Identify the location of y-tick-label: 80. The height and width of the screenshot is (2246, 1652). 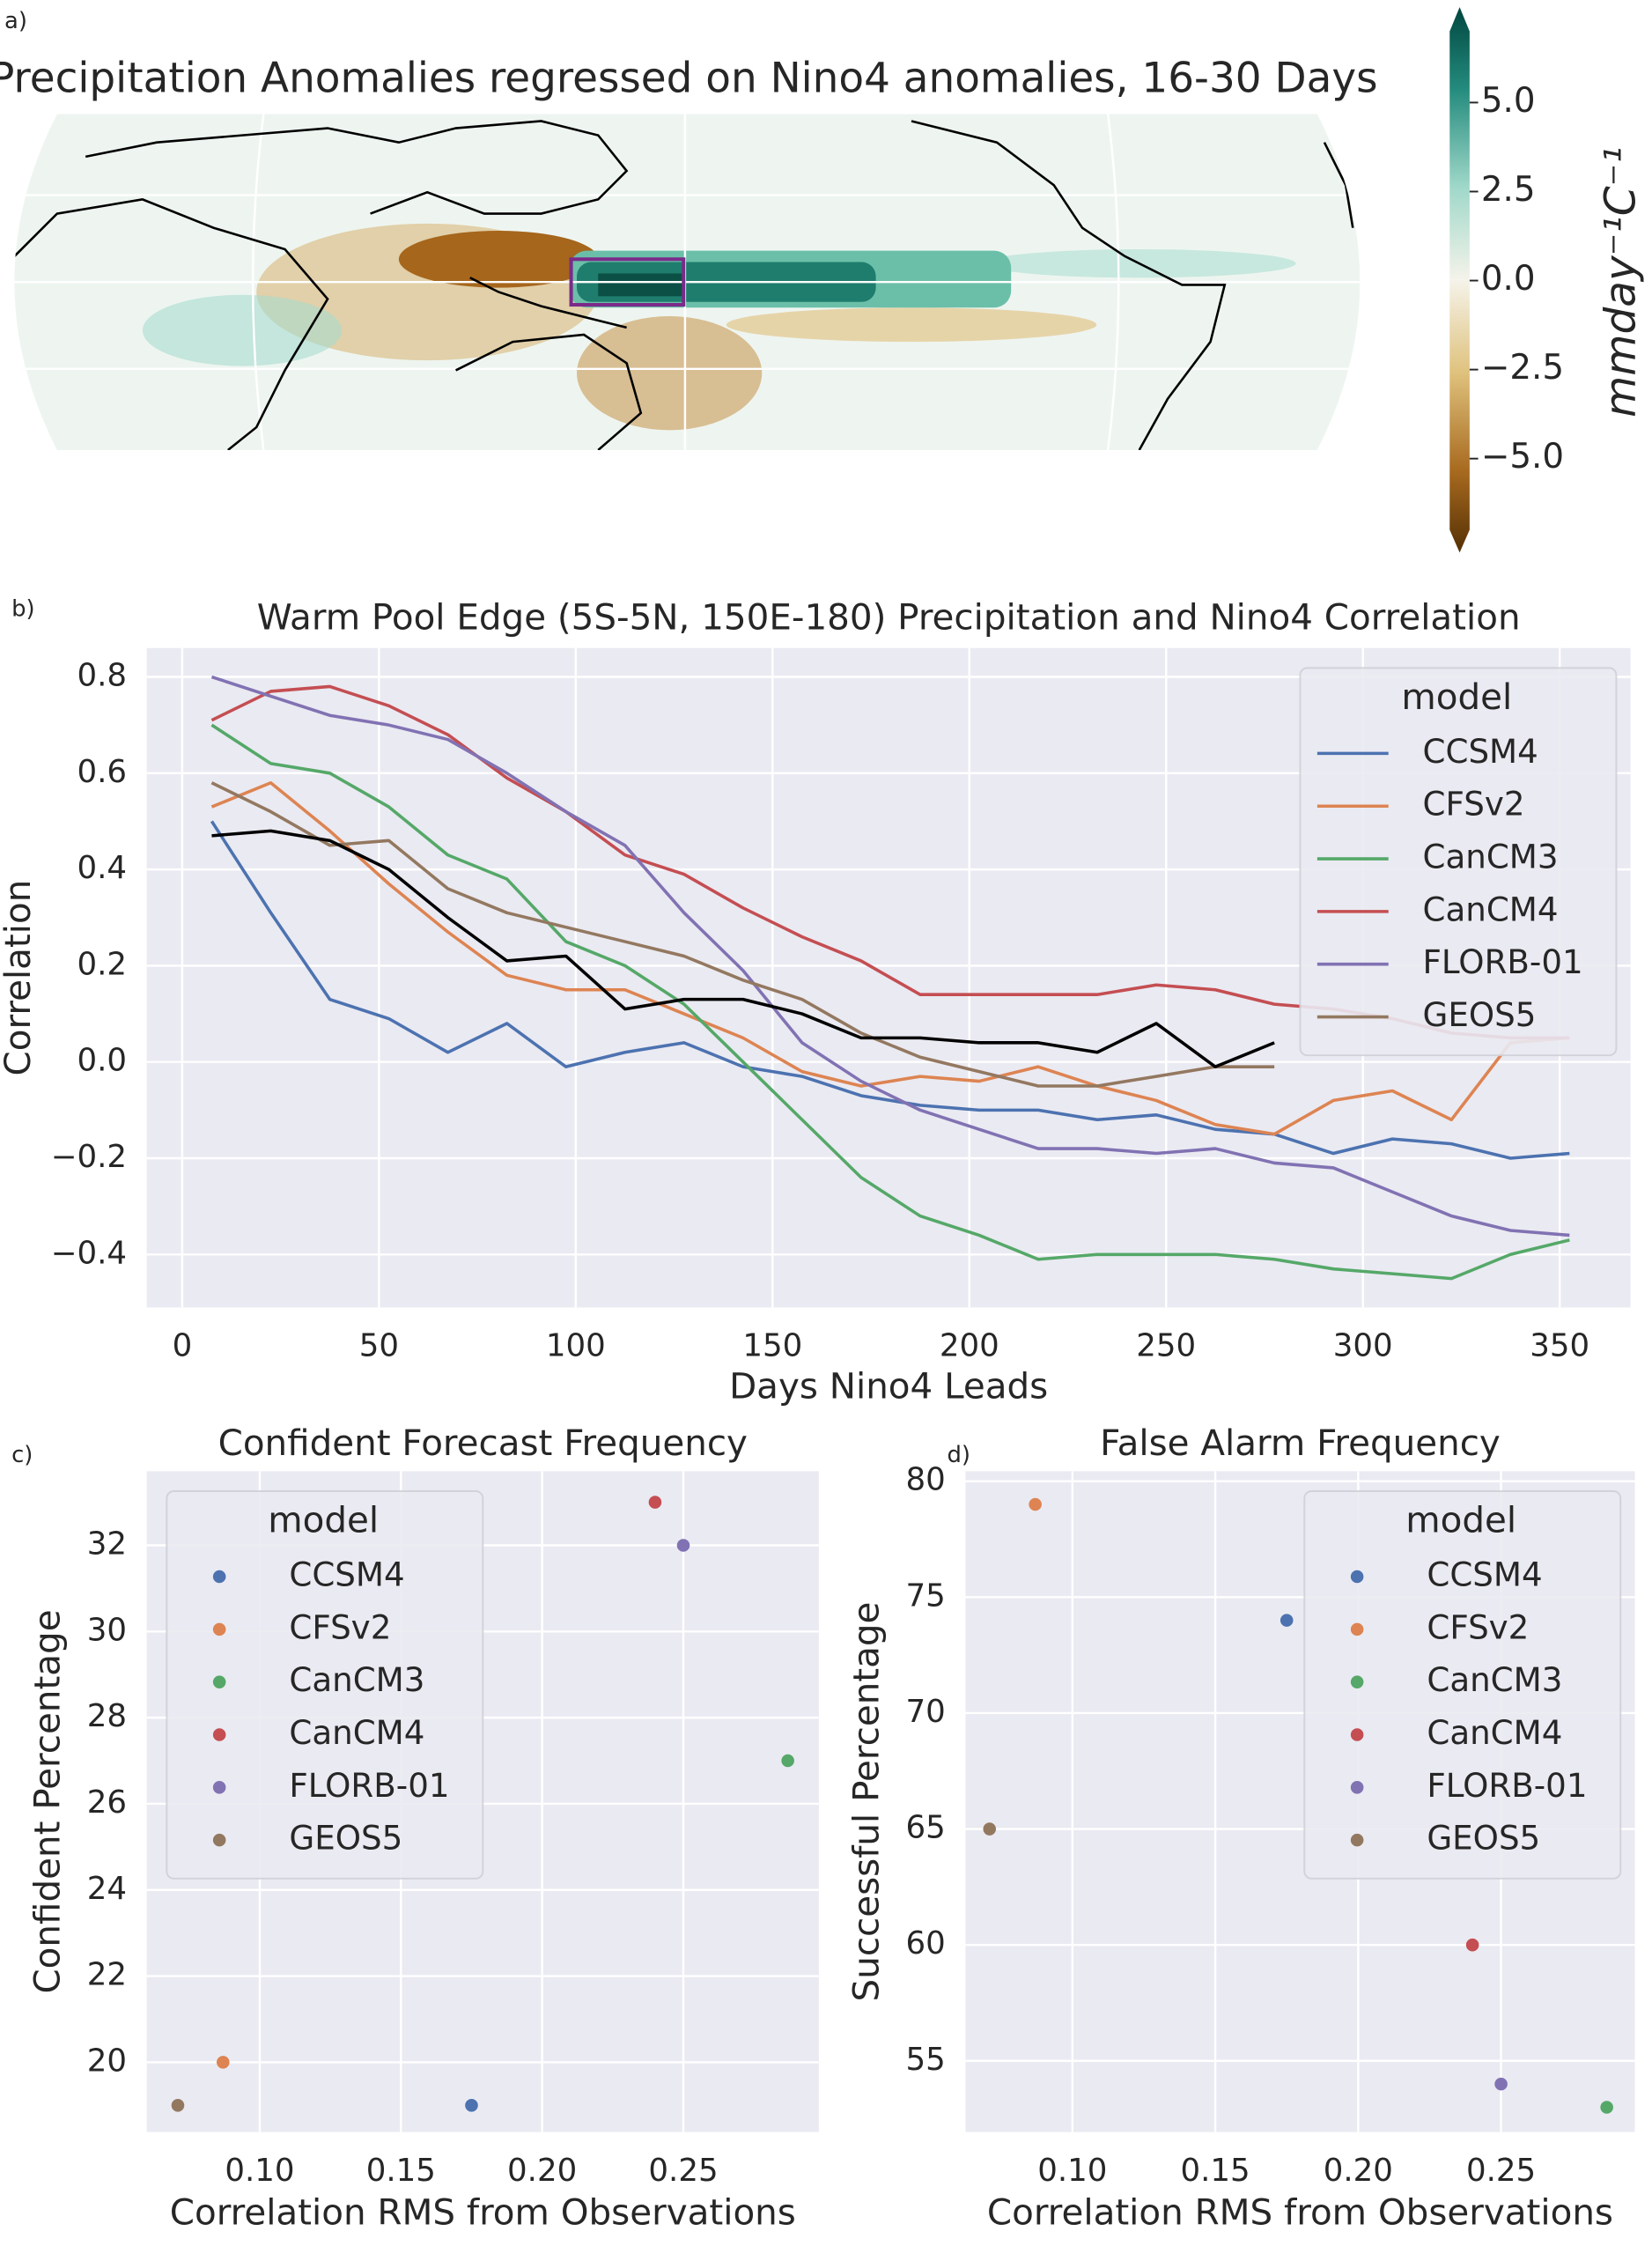
(926, 1480).